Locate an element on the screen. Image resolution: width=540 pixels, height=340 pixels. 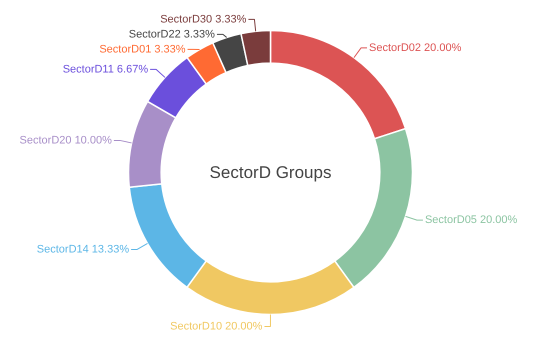
slice-label: SectorD11 6.67% is located at coordinates (105, 69).